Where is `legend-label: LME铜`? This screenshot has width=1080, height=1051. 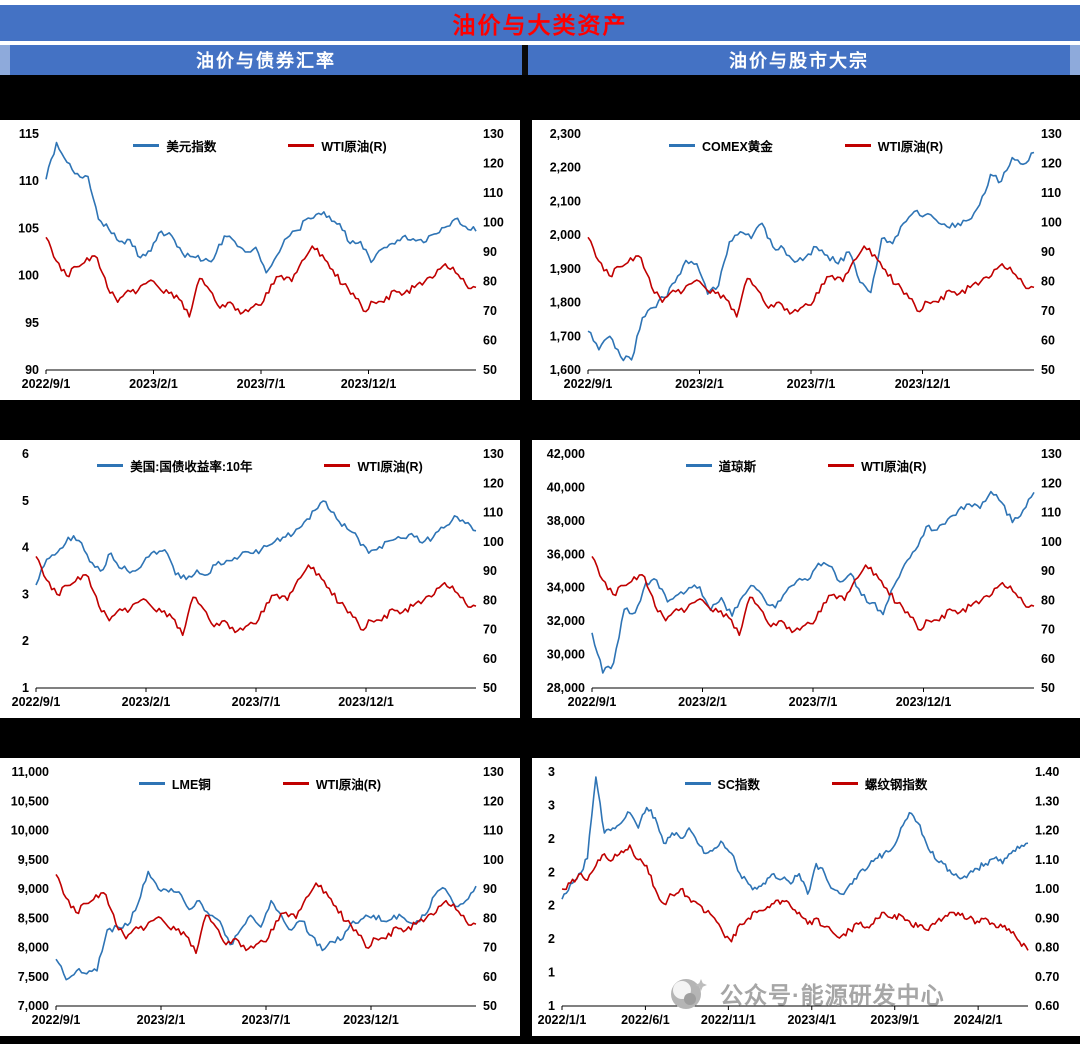
legend-label: LME铜 is located at coordinates (191, 785).